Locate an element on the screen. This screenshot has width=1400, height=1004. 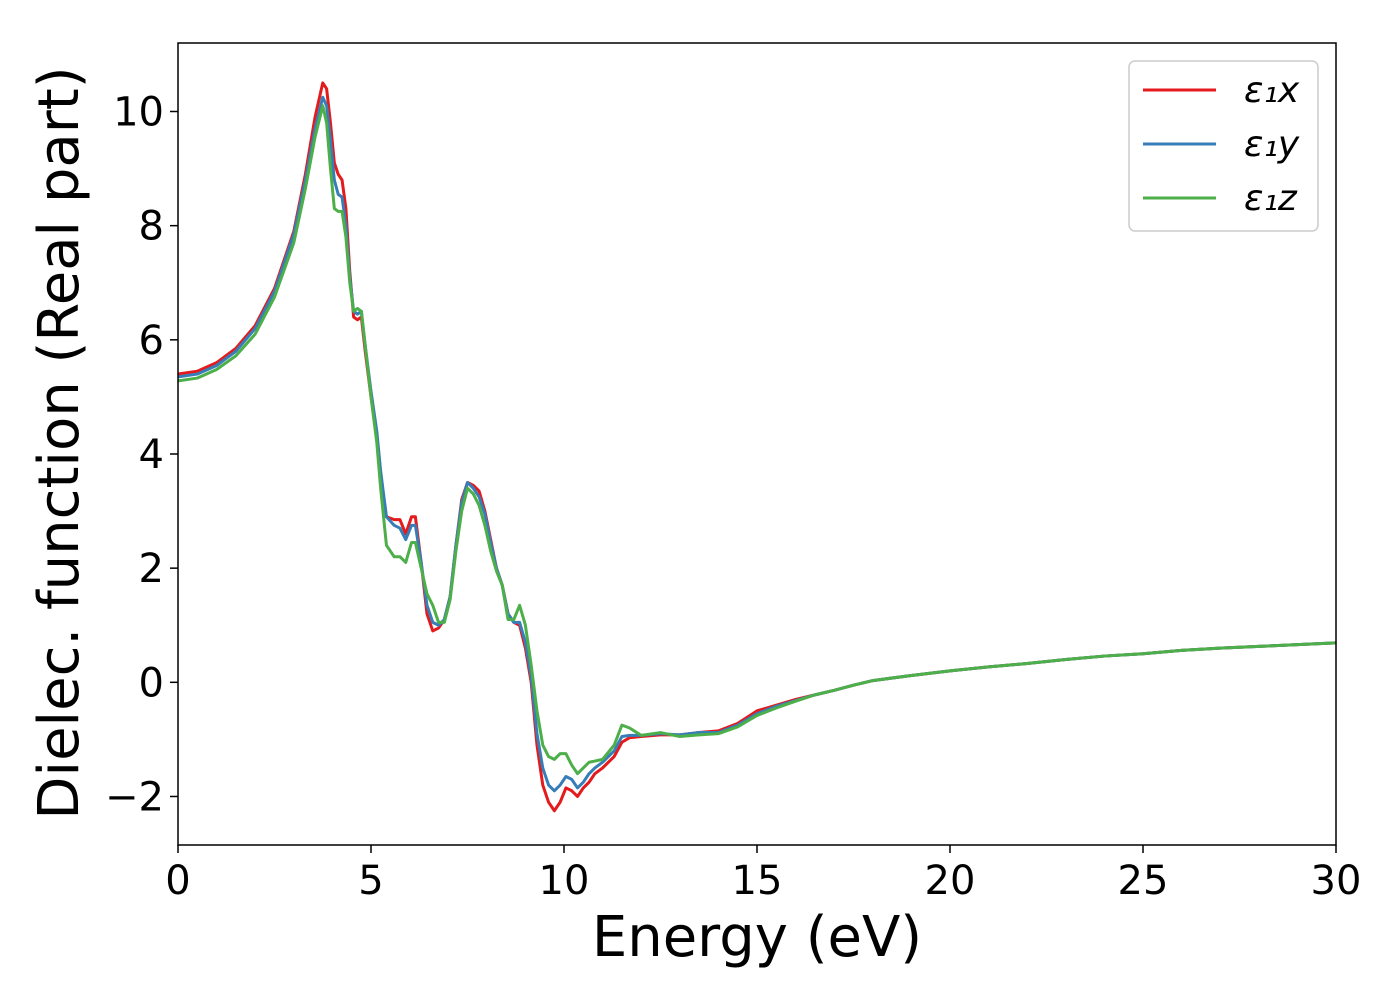
y-tick-label: 0 is located at coordinates (151, 683).